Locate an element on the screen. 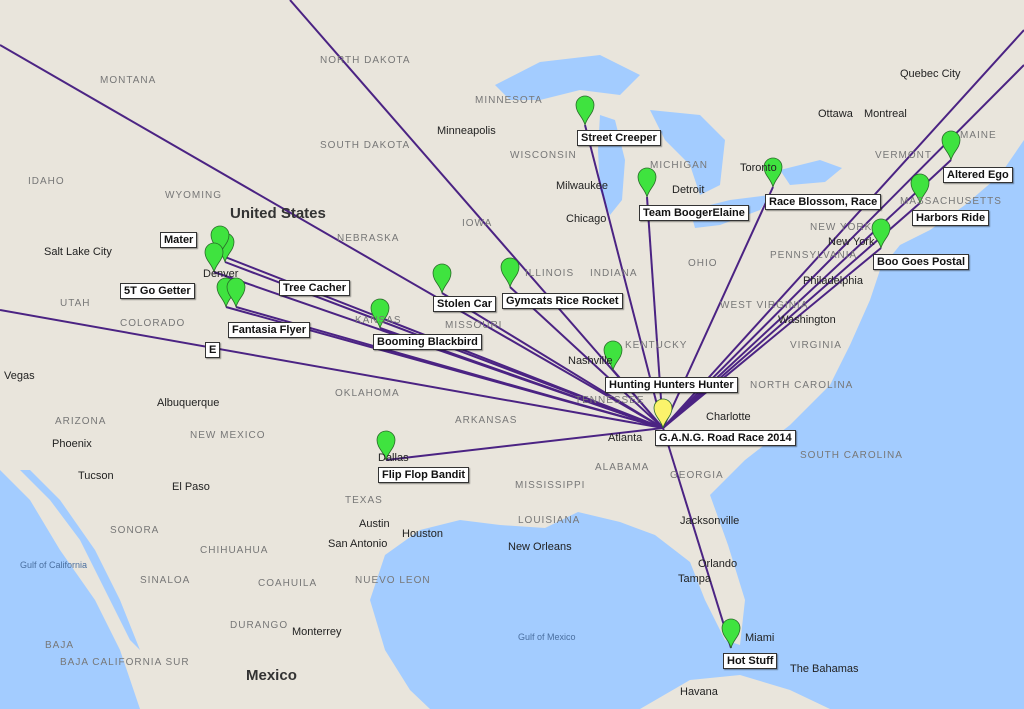 The image size is (1024, 709). state-label: UTAH is located at coordinates (75, 303).